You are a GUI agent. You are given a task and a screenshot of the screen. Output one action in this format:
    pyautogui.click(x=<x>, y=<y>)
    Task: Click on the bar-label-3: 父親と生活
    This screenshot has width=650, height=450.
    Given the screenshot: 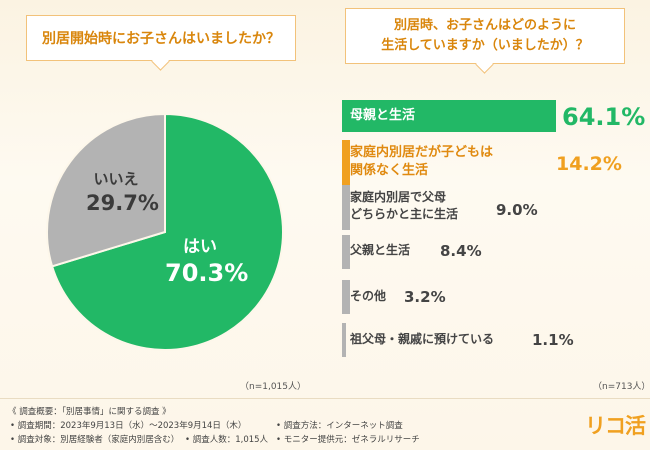 What is the action you would take?
    pyautogui.click(x=380, y=250)
    